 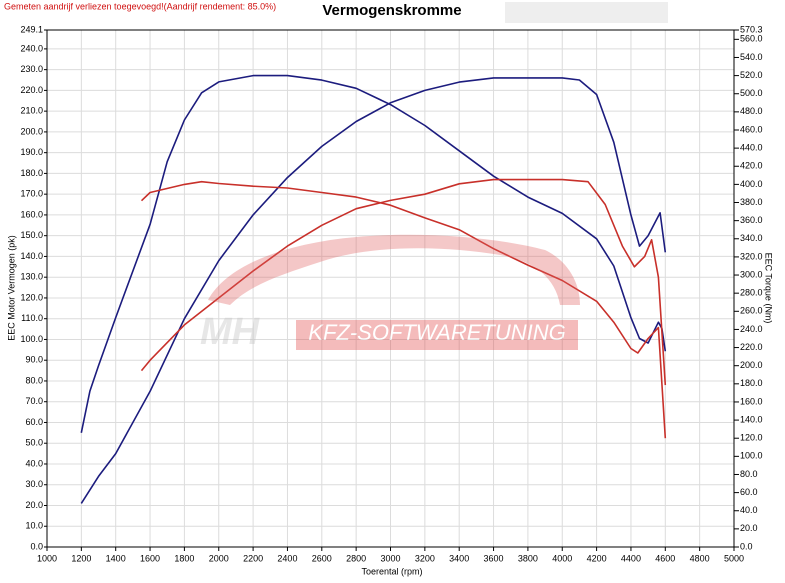 What do you see at coordinates (751, 401) in the screenshot?
I see `y2-tick-label: 160.0` at bounding box center [751, 401].